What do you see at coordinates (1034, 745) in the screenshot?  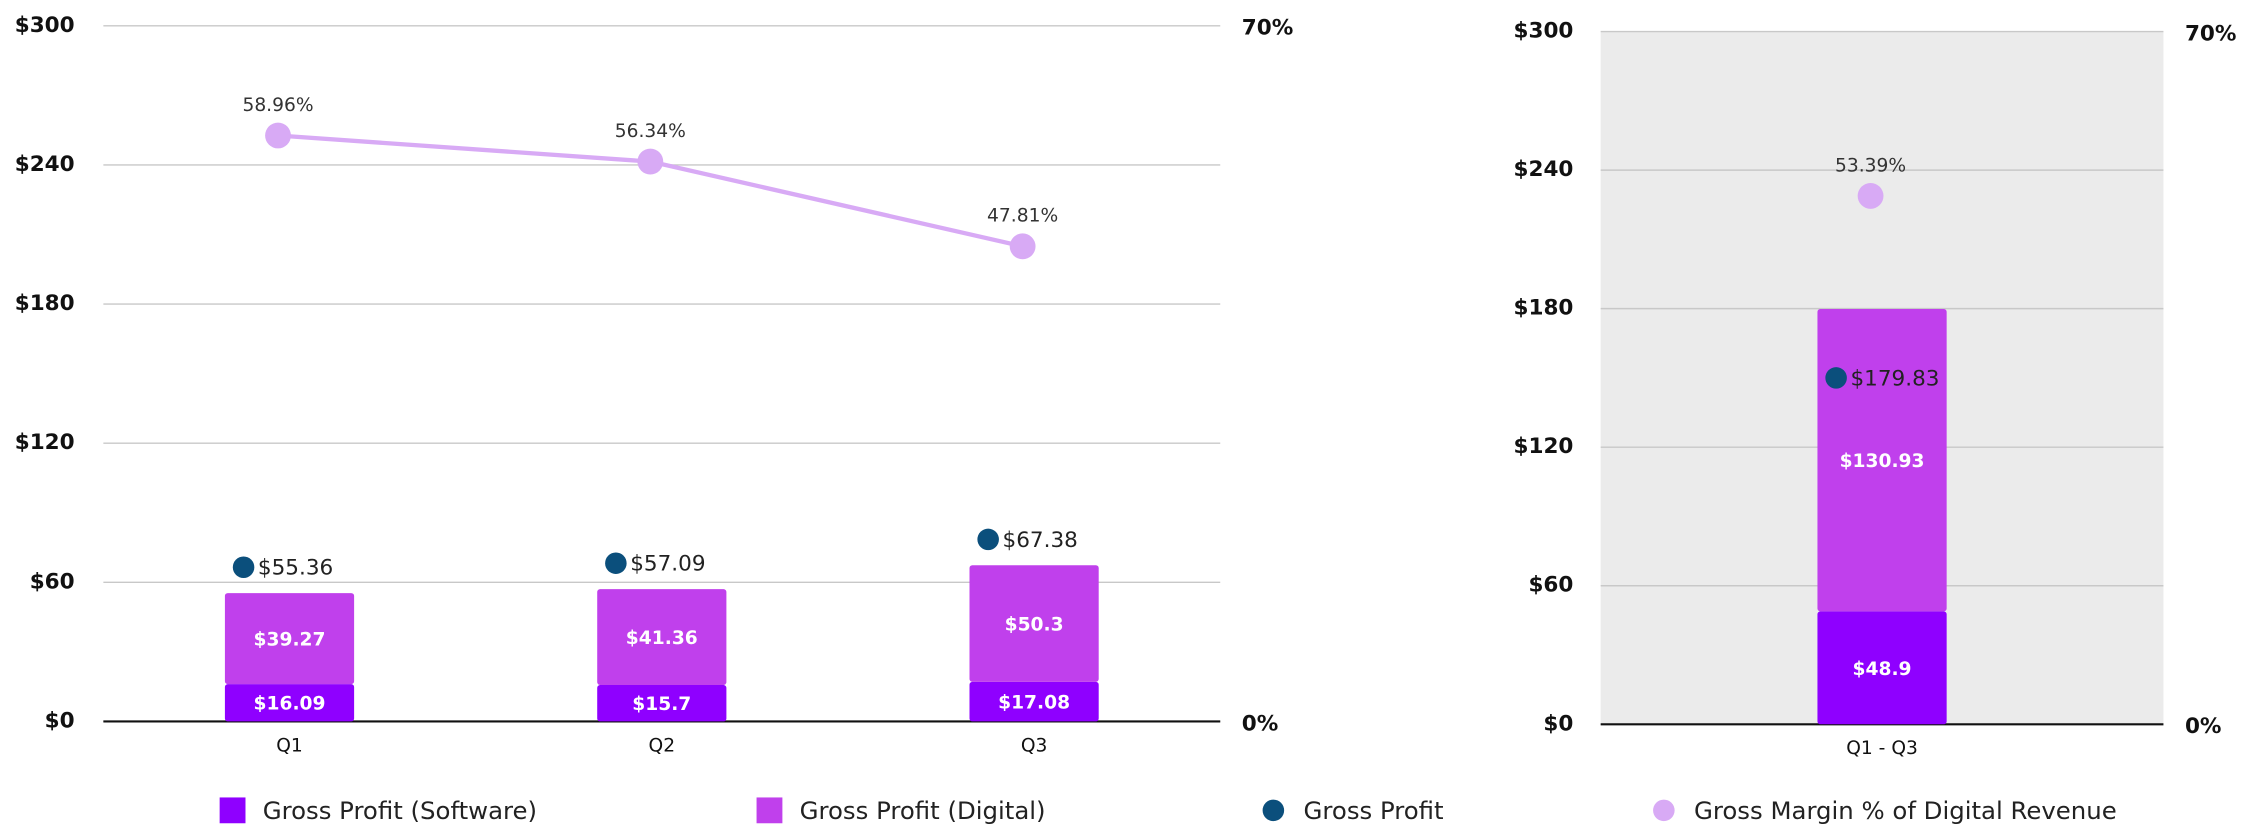 I see `x-tick-label: Q3` at bounding box center [1034, 745].